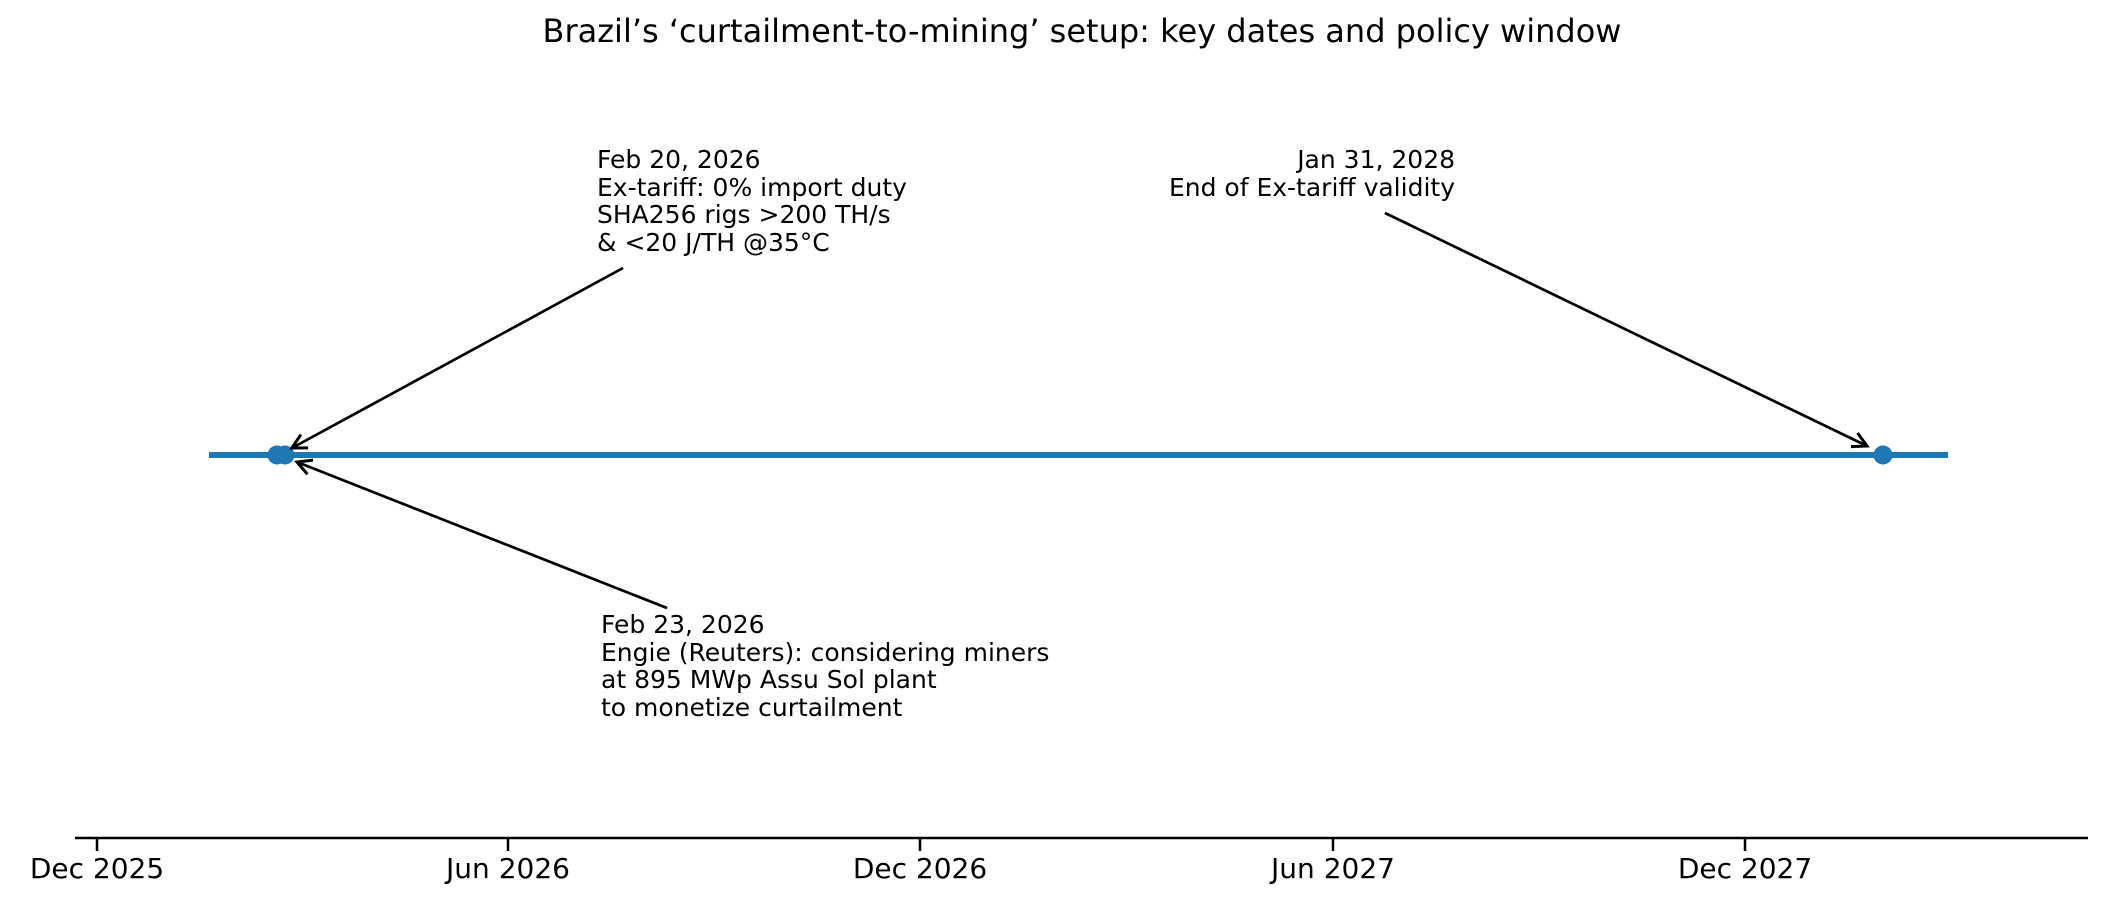  What do you see at coordinates (1745, 868) in the screenshot?
I see `x-tick-label-dec2027: Dec 2027` at bounding box center [1745, 868].